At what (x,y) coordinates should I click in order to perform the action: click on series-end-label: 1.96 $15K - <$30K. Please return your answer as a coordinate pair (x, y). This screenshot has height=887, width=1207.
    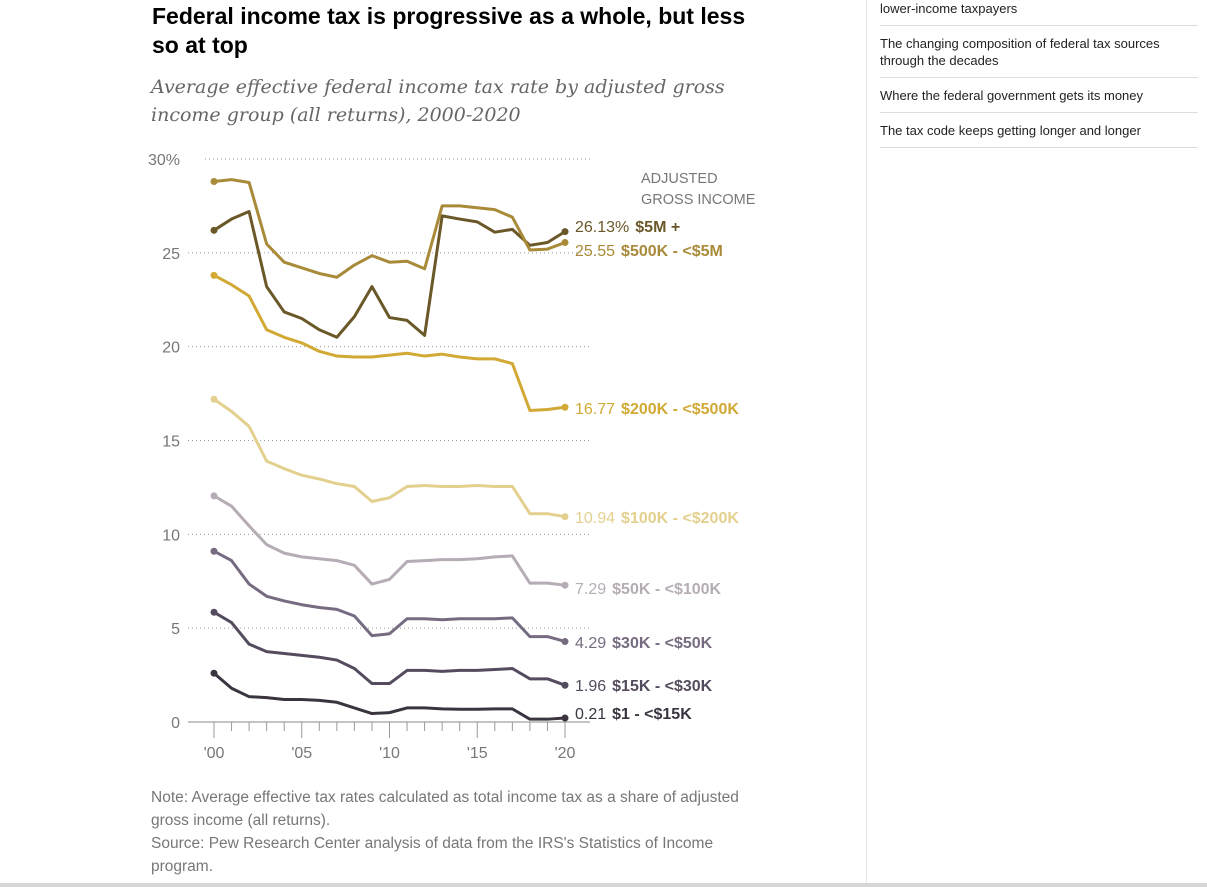
    Looking at the image, I should click on (644, 686).